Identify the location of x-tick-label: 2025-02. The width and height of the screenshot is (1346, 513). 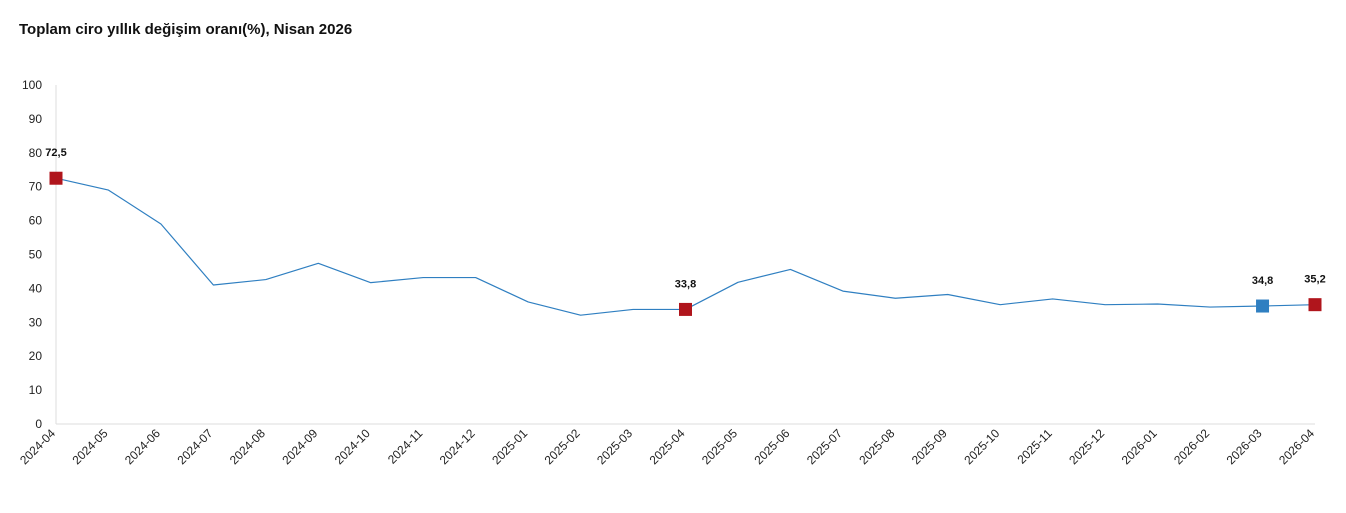
(562, 446).